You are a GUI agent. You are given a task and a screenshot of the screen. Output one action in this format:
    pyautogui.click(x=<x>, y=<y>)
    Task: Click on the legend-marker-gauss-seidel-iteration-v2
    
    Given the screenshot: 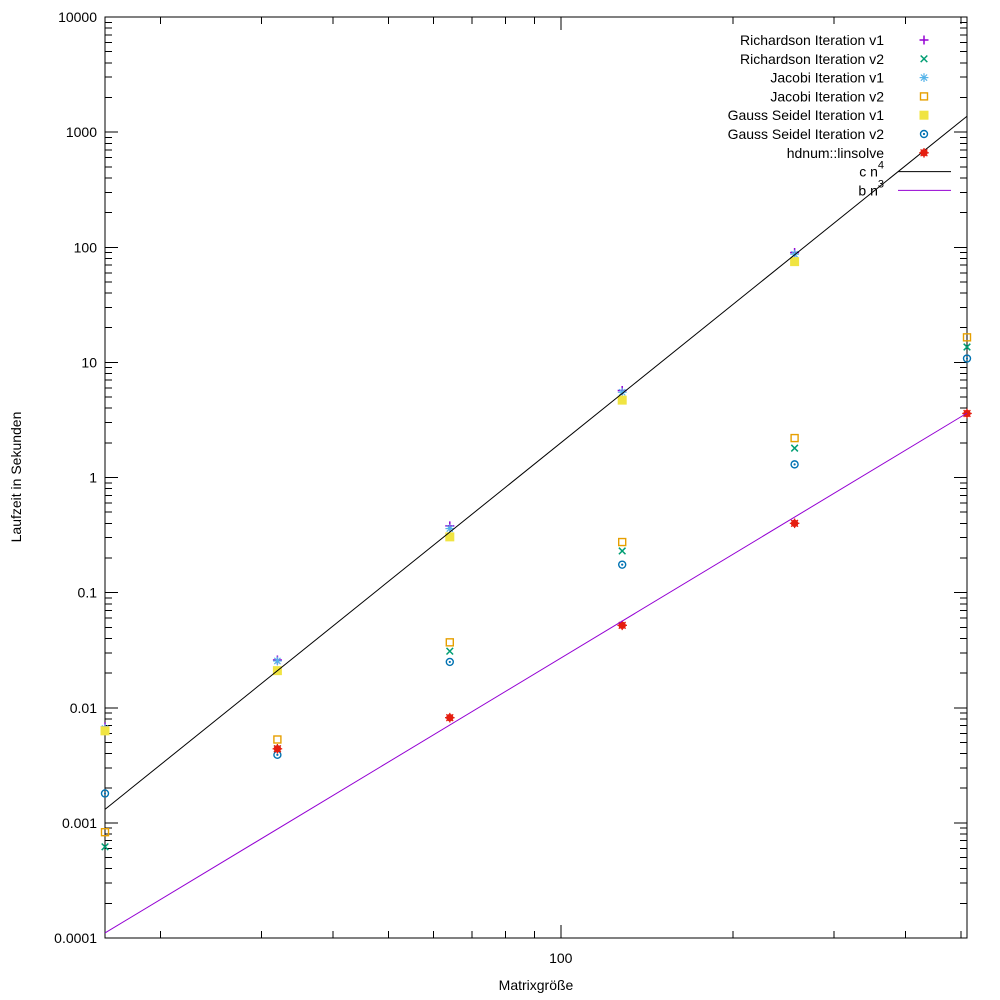 What is the action you would take?
    pyautogui.click(x=924, y=134)
    